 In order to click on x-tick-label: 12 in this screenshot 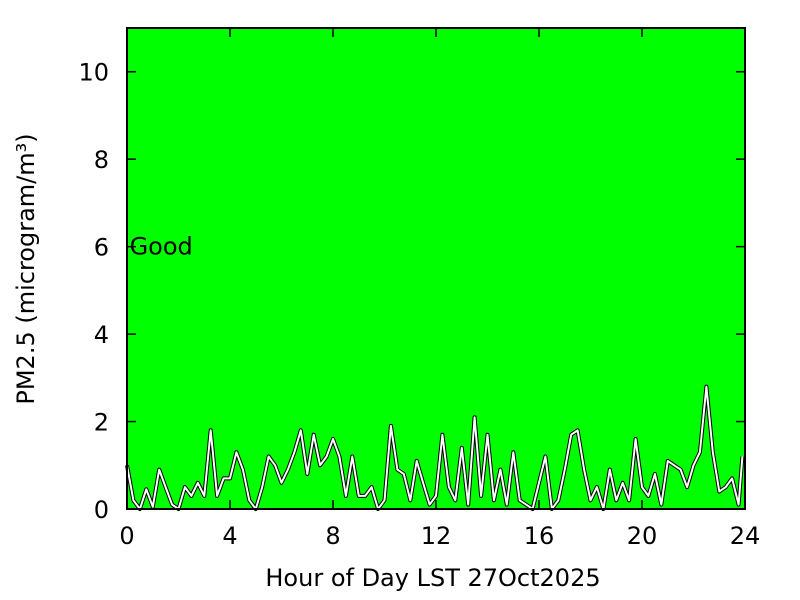, I will do `click(436, 536)`.